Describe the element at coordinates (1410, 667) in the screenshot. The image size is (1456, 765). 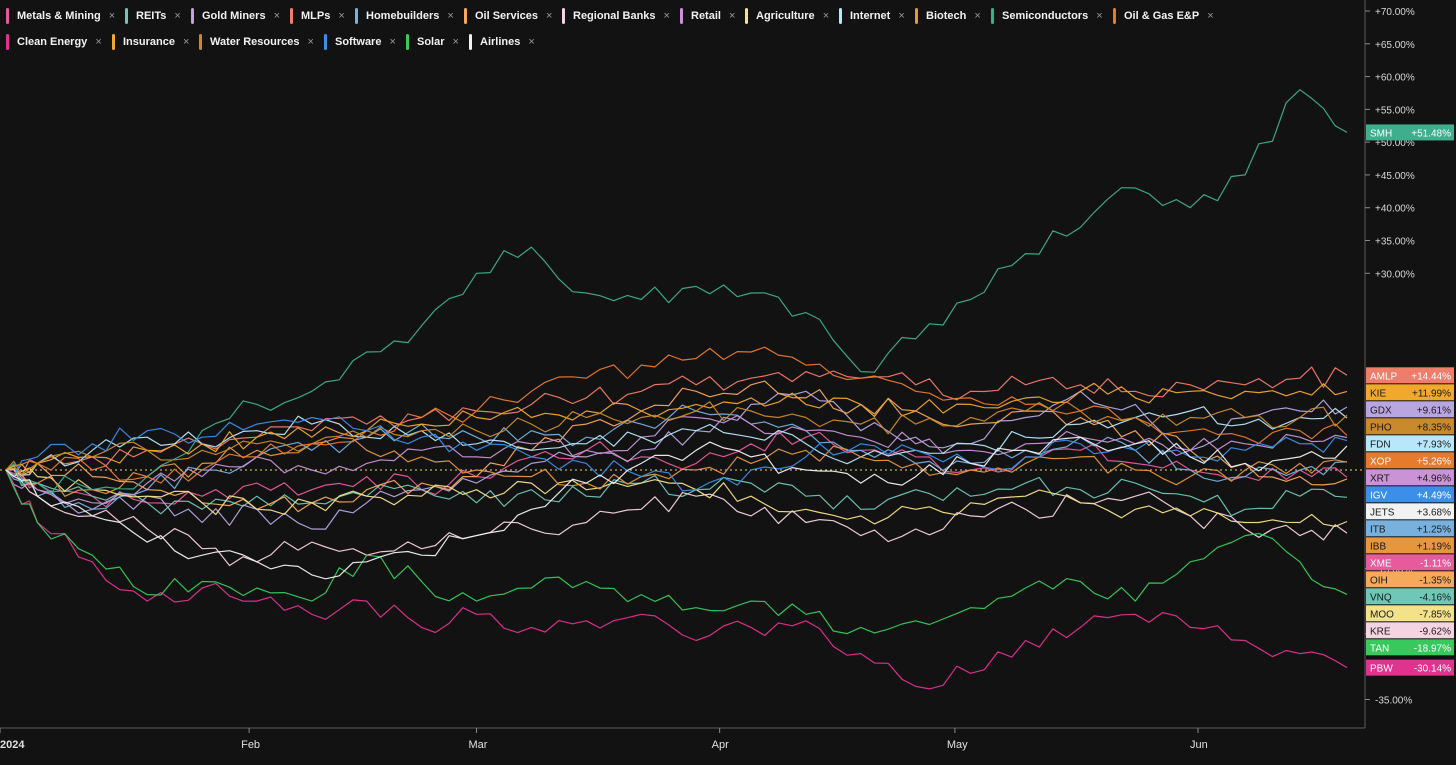
I see `end-label-bg-pbw` at that location.